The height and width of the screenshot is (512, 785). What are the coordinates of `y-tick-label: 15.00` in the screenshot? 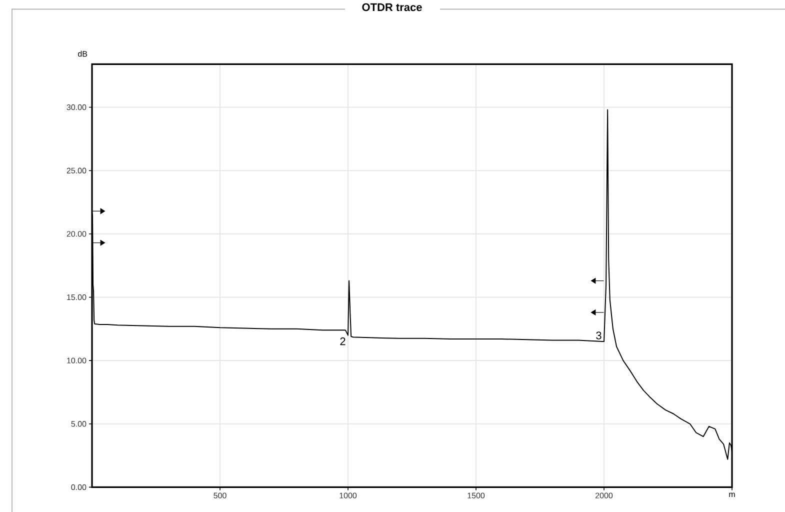 It's located at (76, 297).